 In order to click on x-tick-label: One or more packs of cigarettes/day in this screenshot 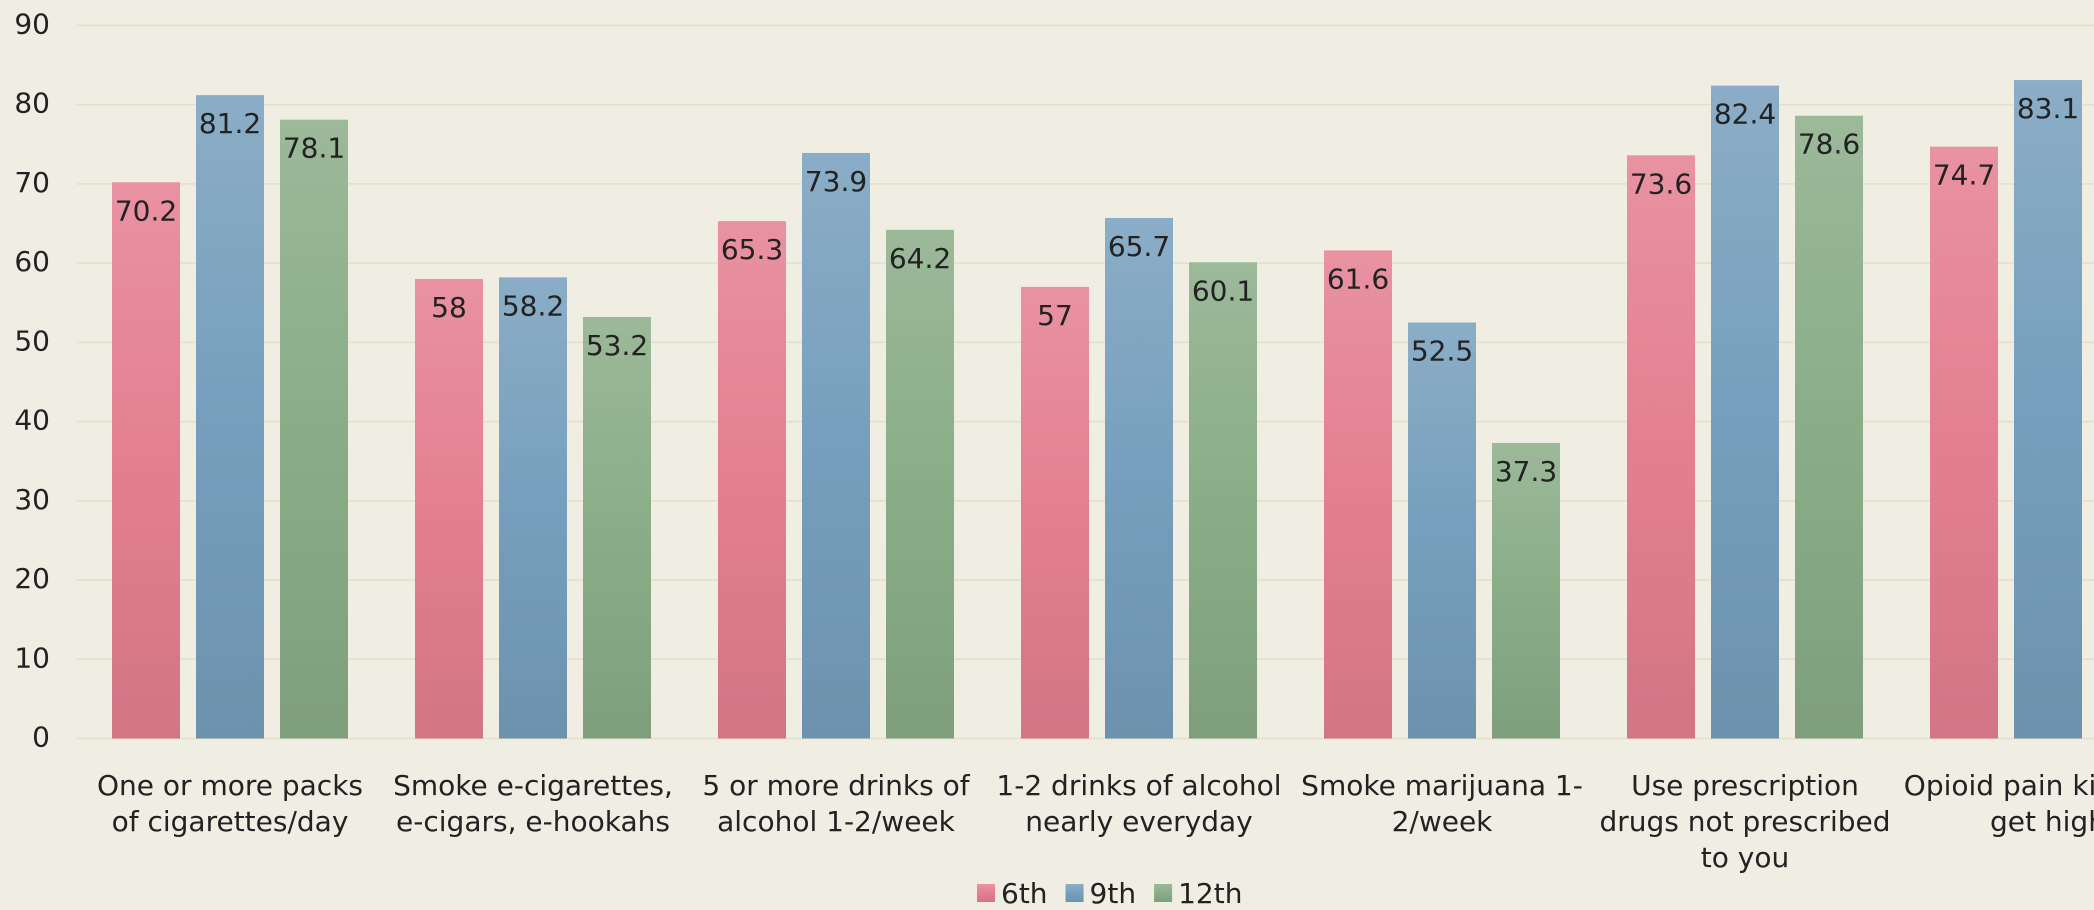, I will do `click(230, 803)`.